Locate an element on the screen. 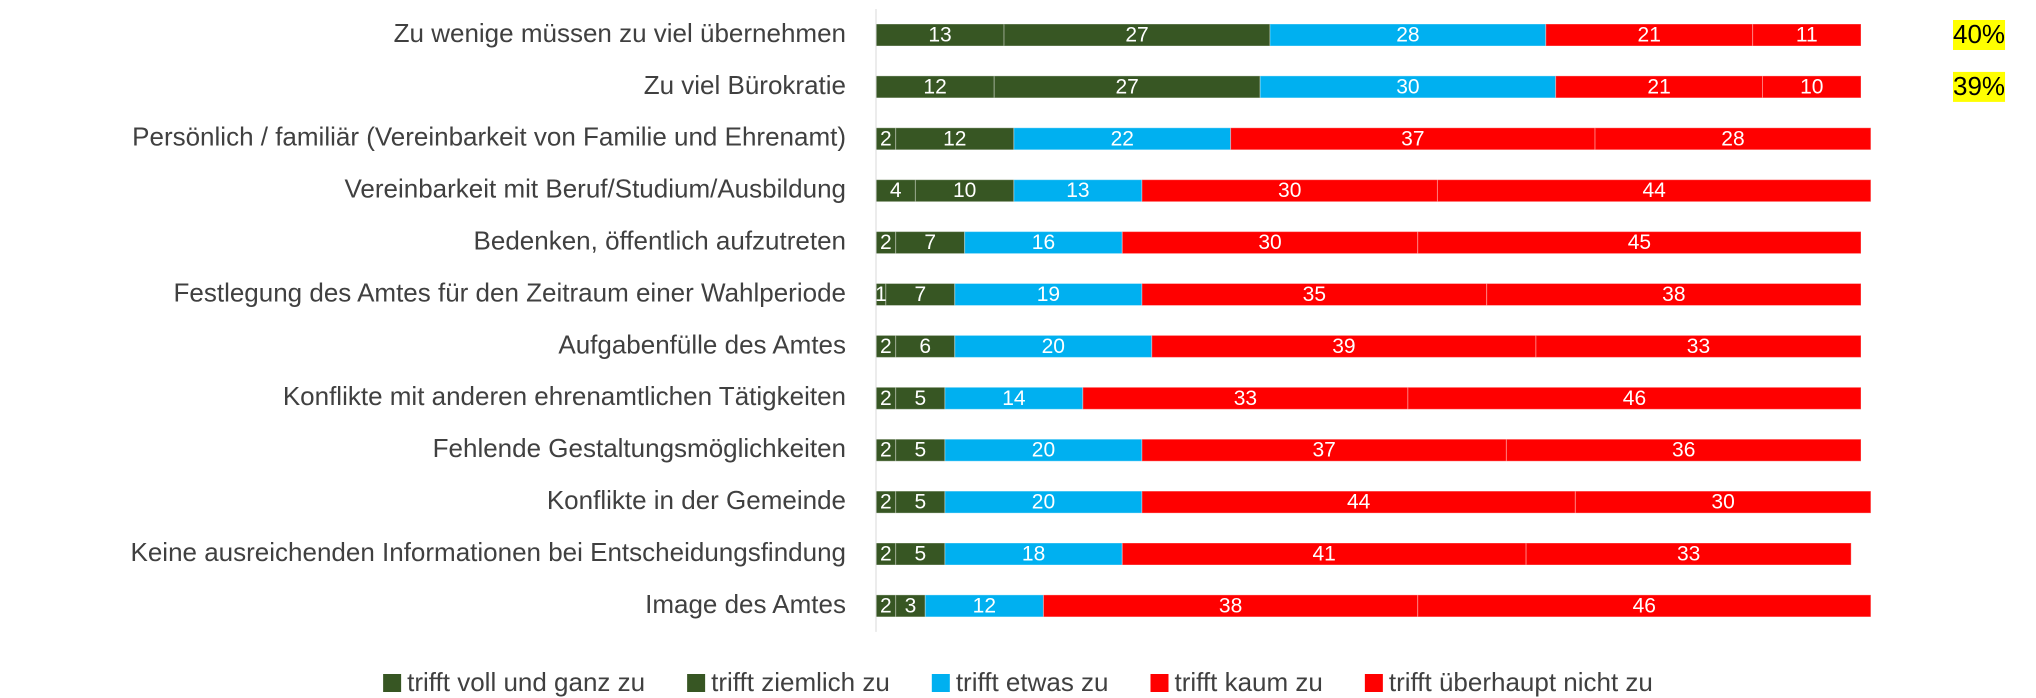  data-label: 1 is located at coordinates (881, 294).